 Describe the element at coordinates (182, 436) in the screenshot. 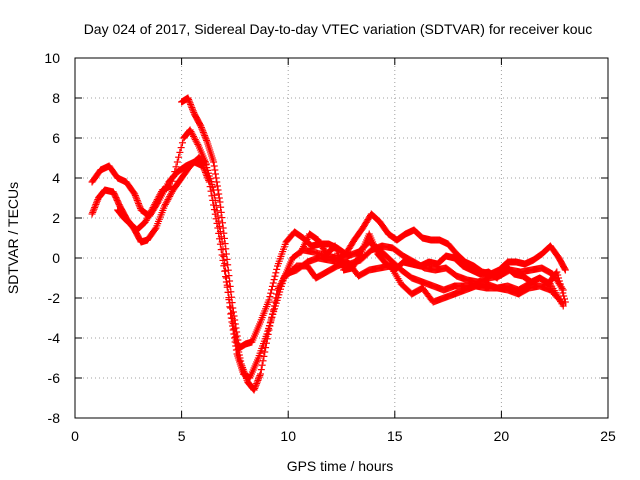

I see `x-tick-label: 5` at that location.